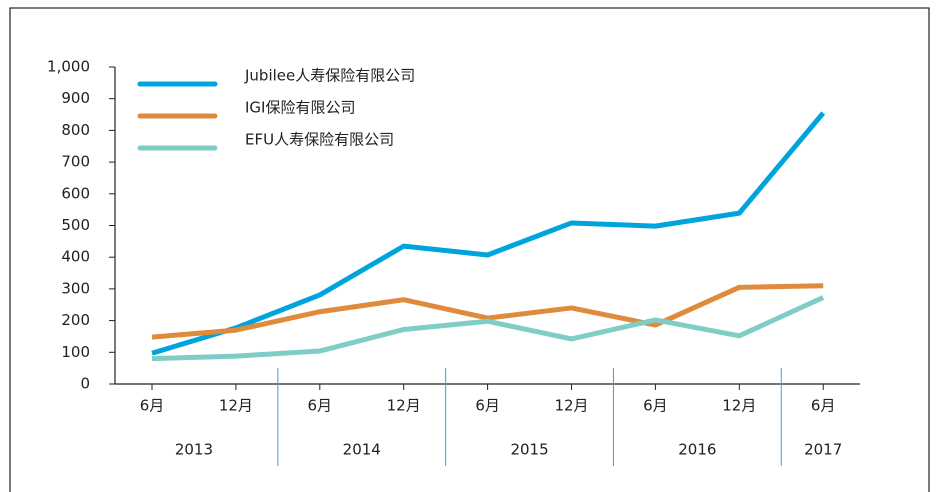 The height and width of the screenshot is (492, 939). What do you see at coordinates (529, 450) in the screenshot?
I see `x-group-label: 2015` at bounding box center [529, 450].